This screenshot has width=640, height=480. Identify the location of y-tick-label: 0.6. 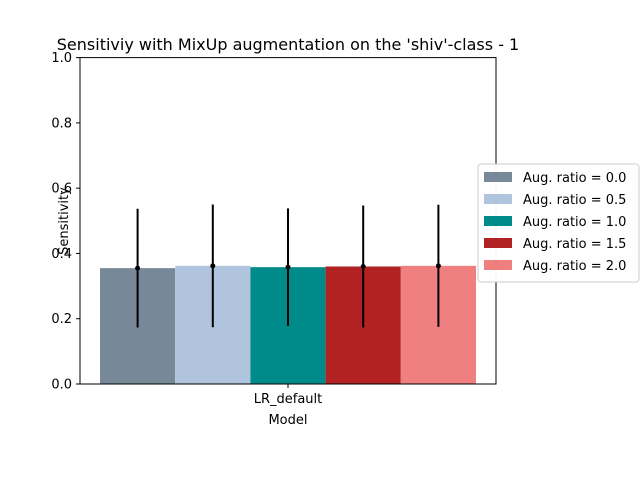
(61, 189).